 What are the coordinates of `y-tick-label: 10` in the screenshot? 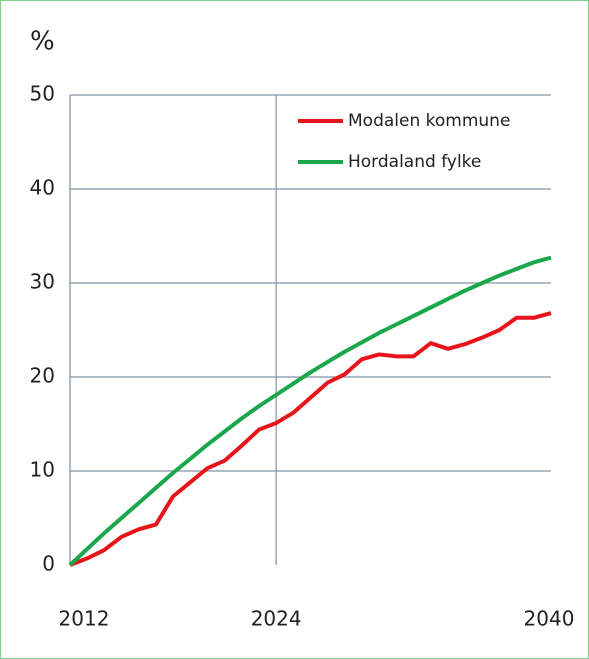 It's located at (42, 470).